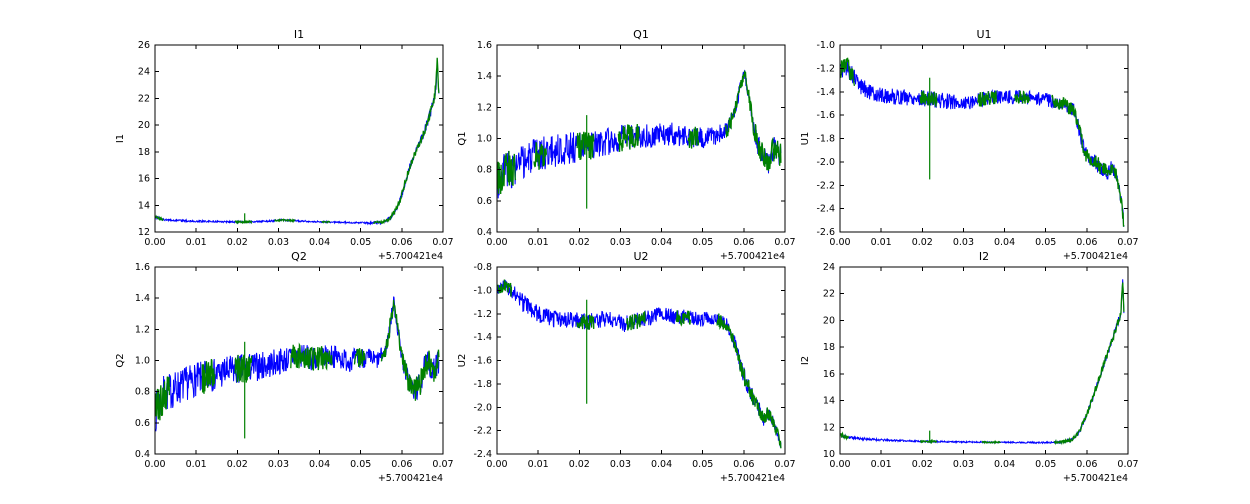 This screenshot has width=1250, height=504. I want to click on tick-label: 0.6, so click(142, 423).